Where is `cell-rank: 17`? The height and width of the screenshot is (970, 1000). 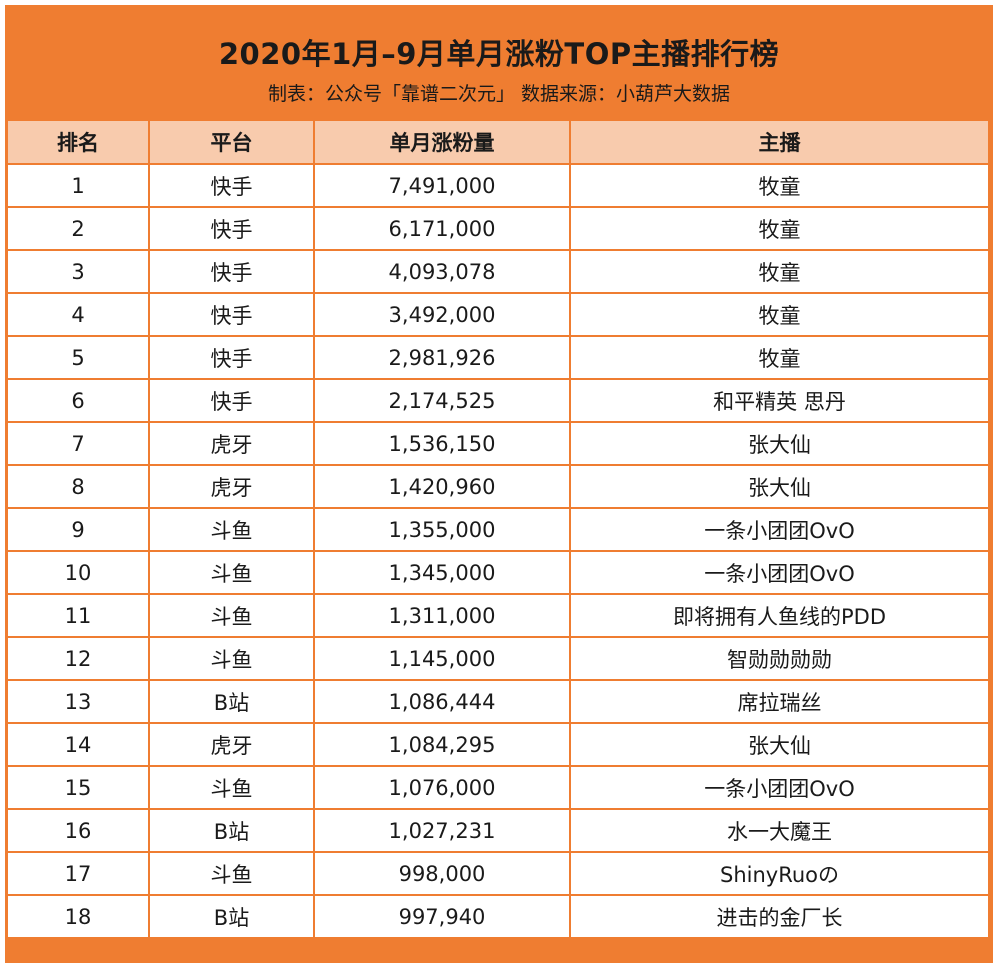 cell-rank: 17 is located at coordinates (78, 873).